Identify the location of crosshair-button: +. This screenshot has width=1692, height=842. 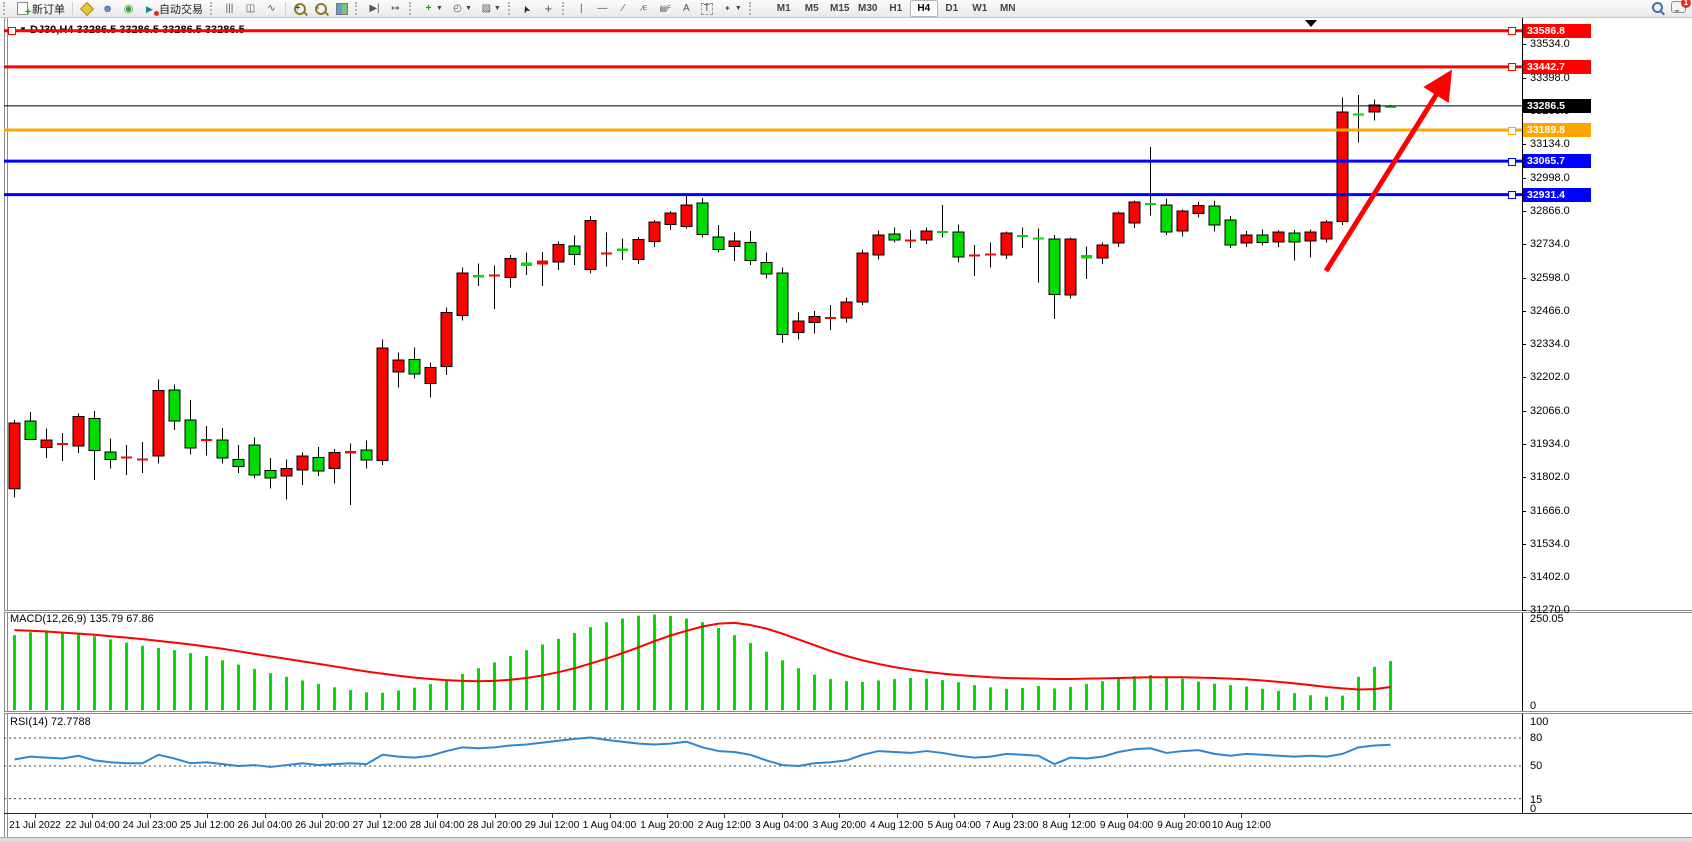
(548, 8).